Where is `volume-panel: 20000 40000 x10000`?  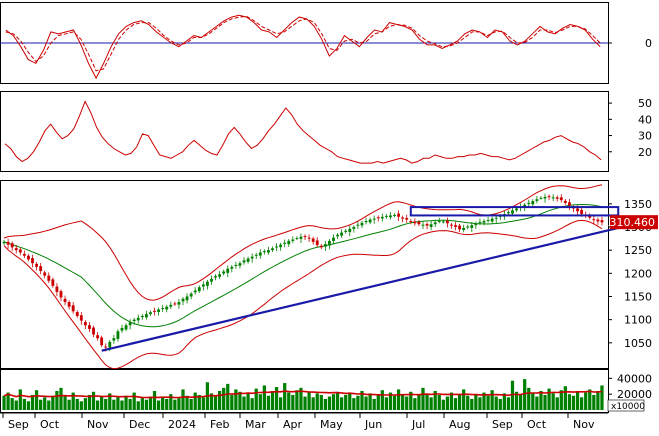
volume-panel: 20000 40000 x10000 is located at coordinates (326, 391).